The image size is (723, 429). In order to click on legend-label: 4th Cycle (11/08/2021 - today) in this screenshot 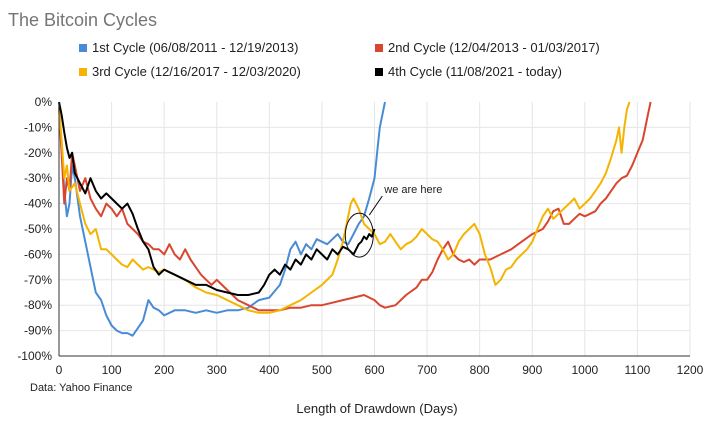, I will do `click(475, 71)`.